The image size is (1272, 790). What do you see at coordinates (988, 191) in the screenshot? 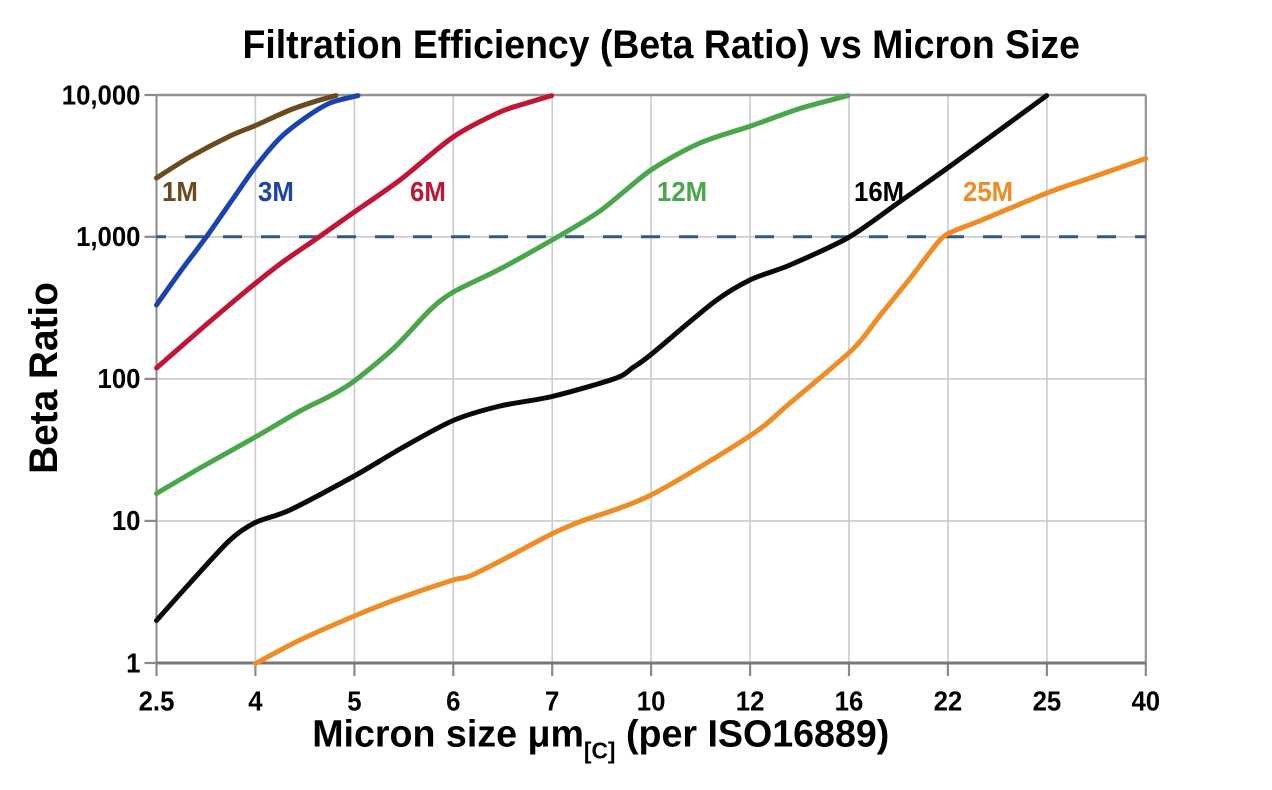
I see `svg-text: 25M` at bounding box center [988, 191].